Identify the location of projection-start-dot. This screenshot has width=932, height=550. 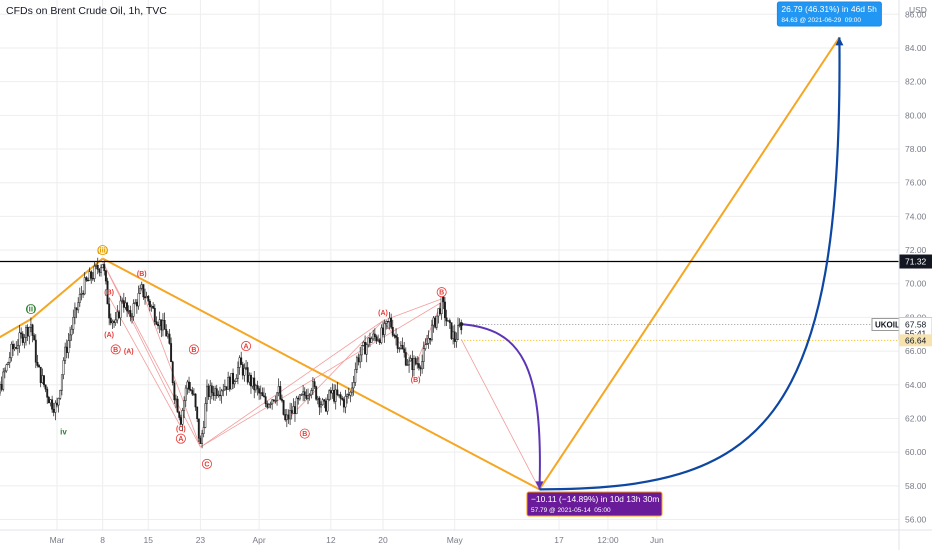
(461, 324).